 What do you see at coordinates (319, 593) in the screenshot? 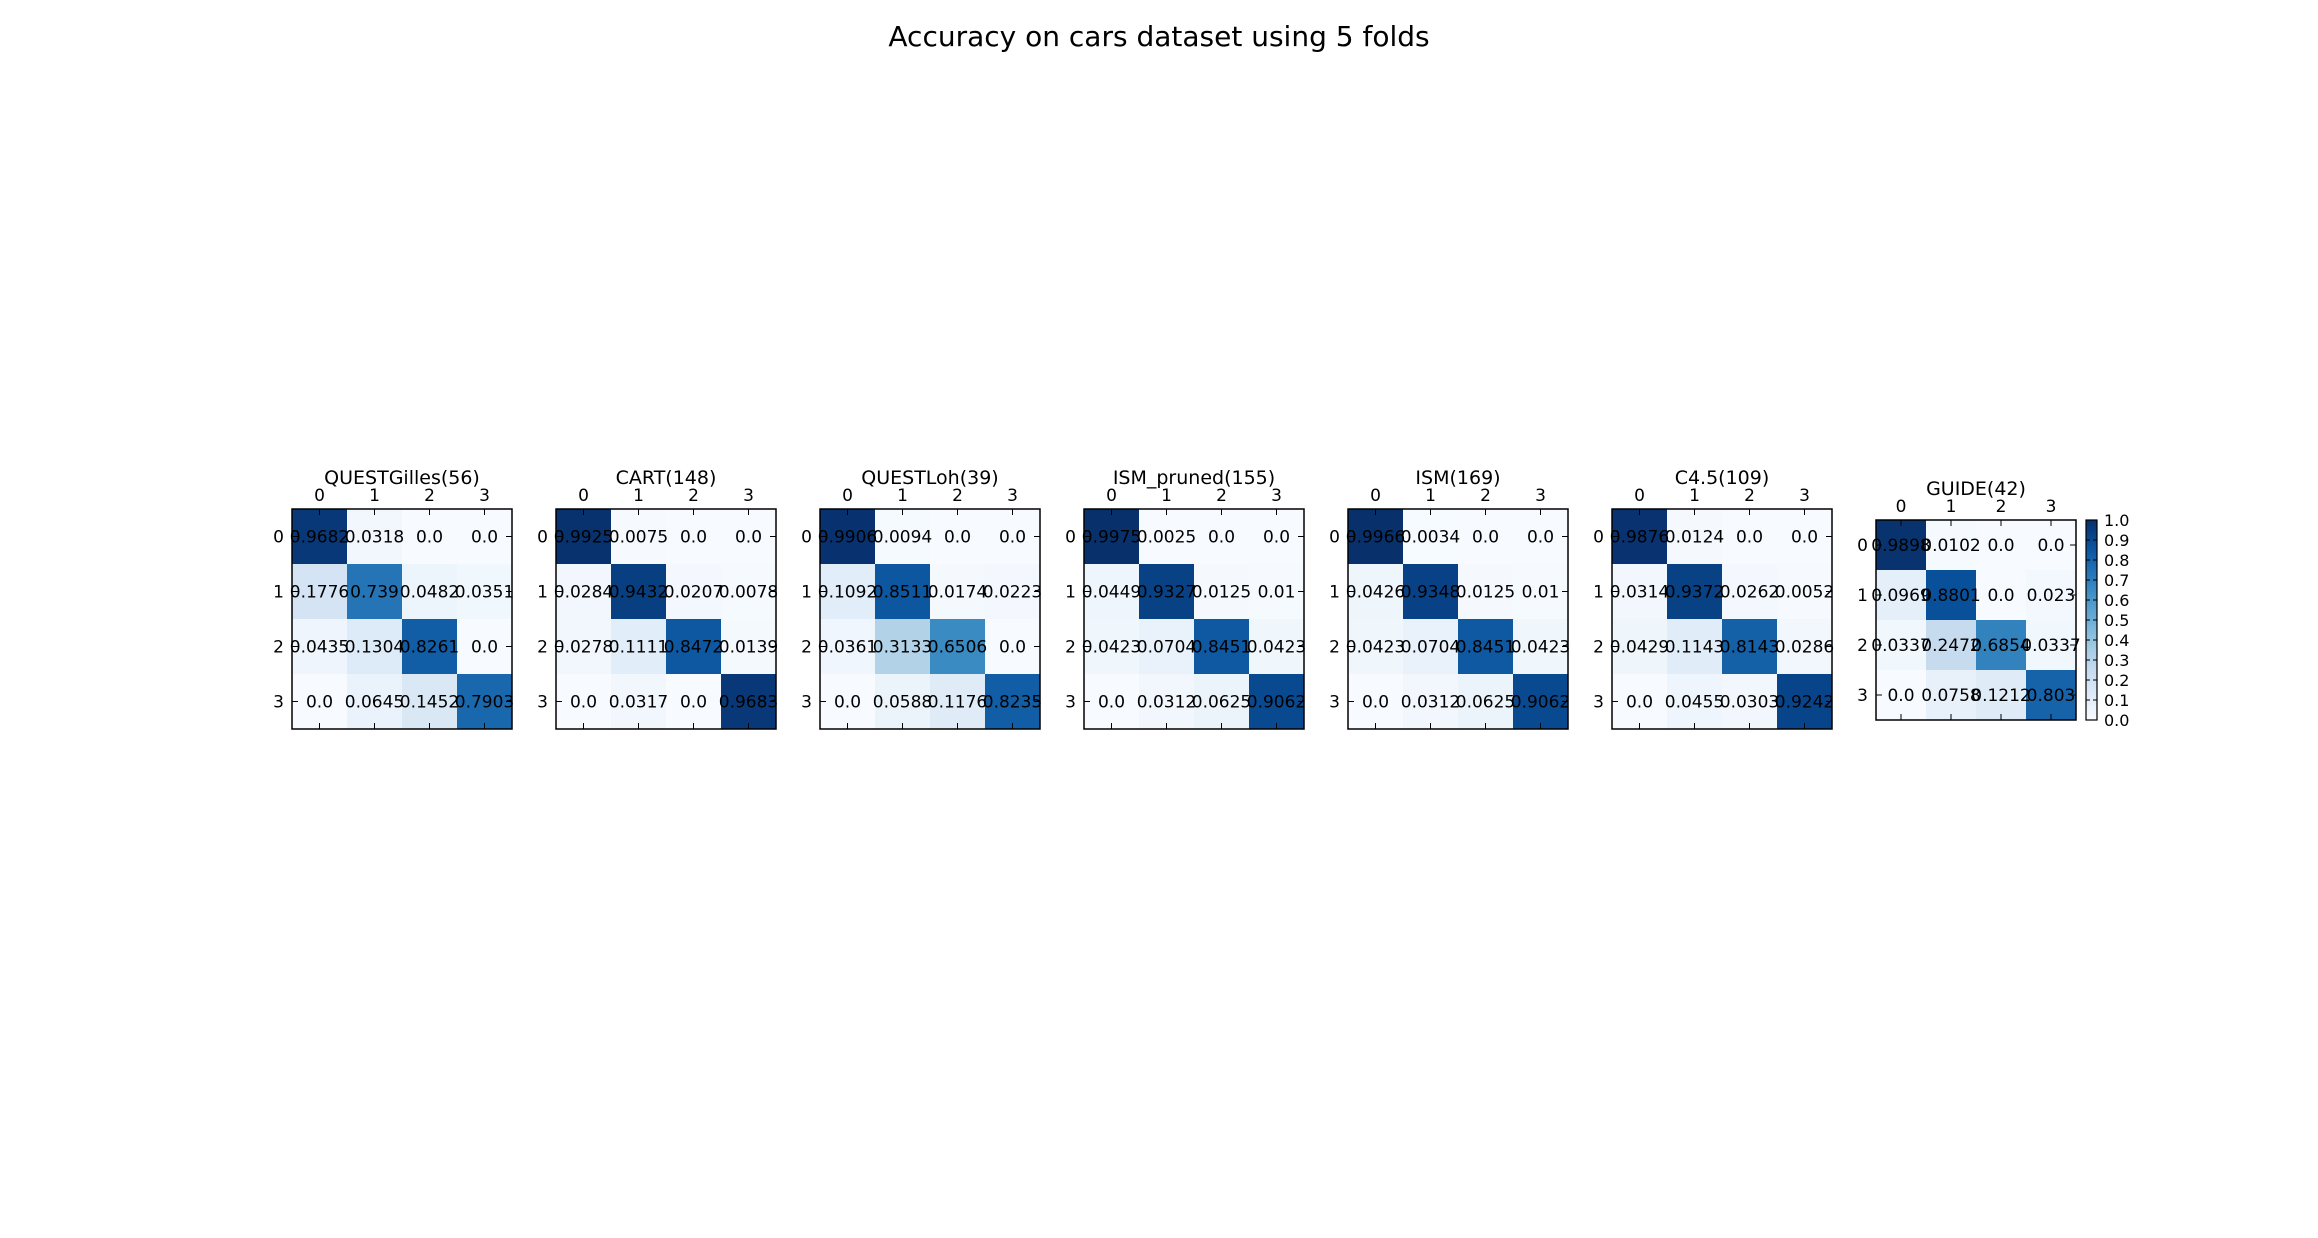
I see `cell-value-label: 0.1776` at bounding box center [319, 593].